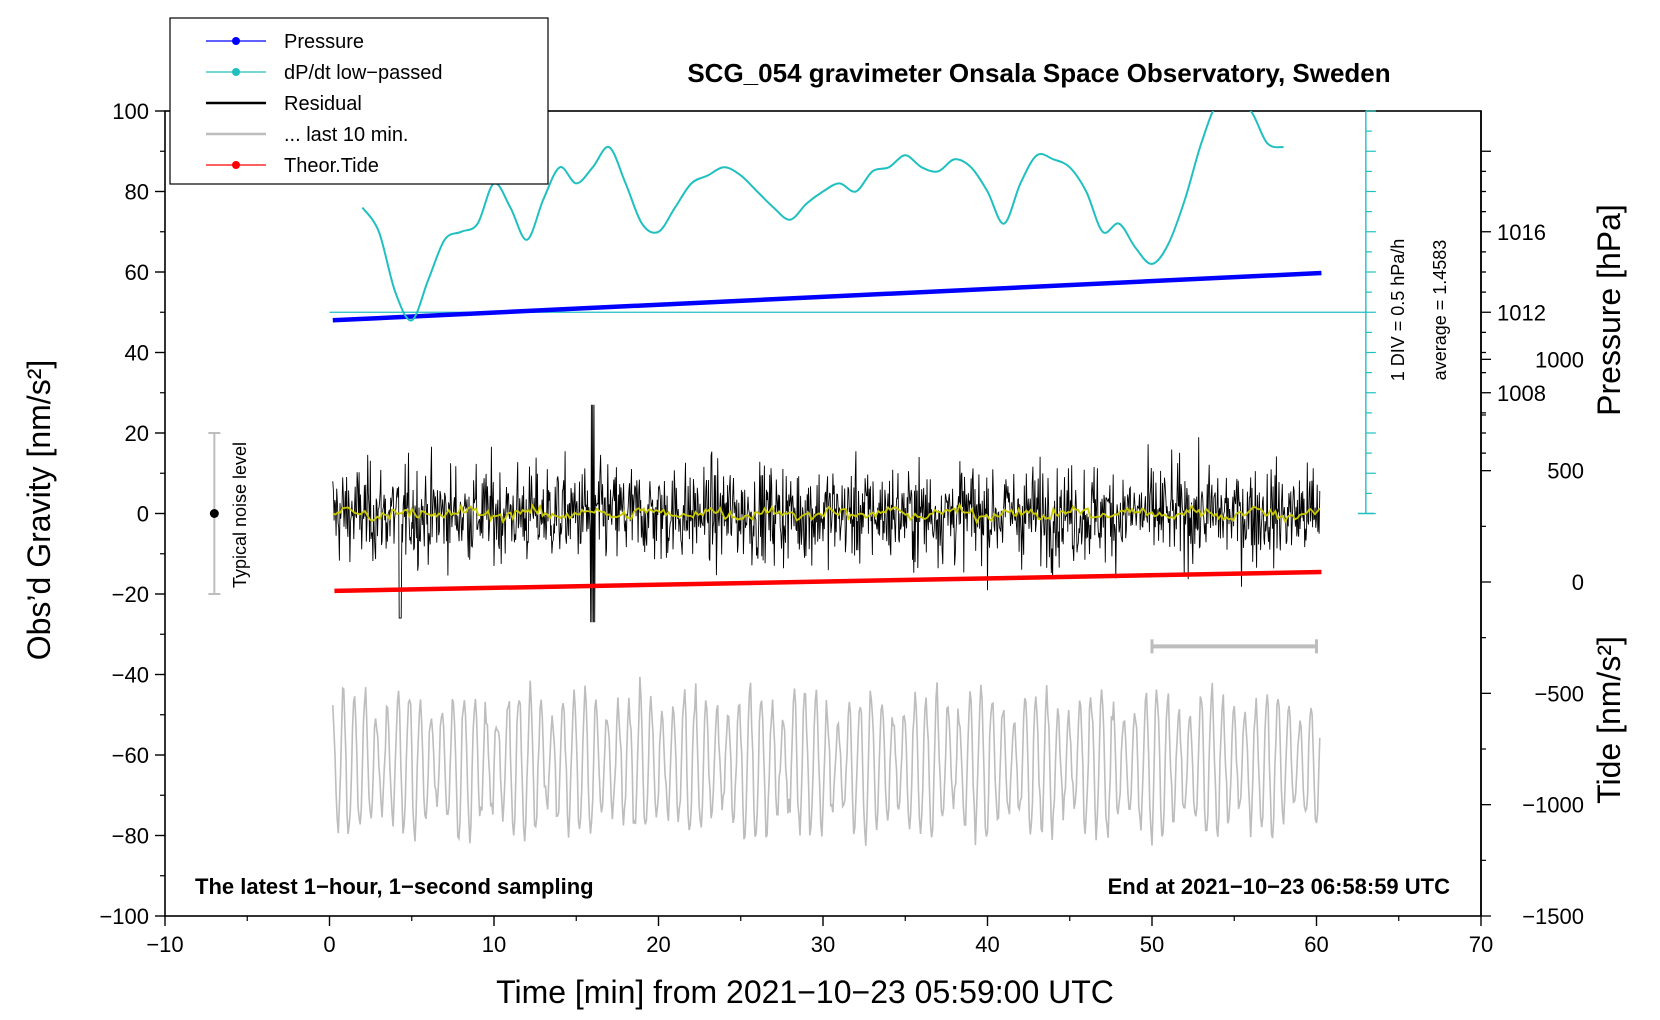 This screenshot has width=1660, height=1020. I want to click on tide-tick-label: 0, so click(1578, 582).